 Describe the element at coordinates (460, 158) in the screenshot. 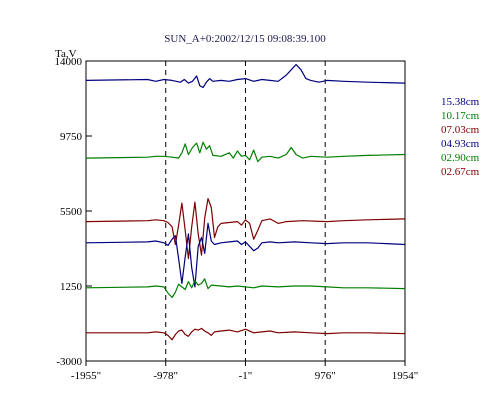

I see `legend-entry-4: 02.90cm` at that location.